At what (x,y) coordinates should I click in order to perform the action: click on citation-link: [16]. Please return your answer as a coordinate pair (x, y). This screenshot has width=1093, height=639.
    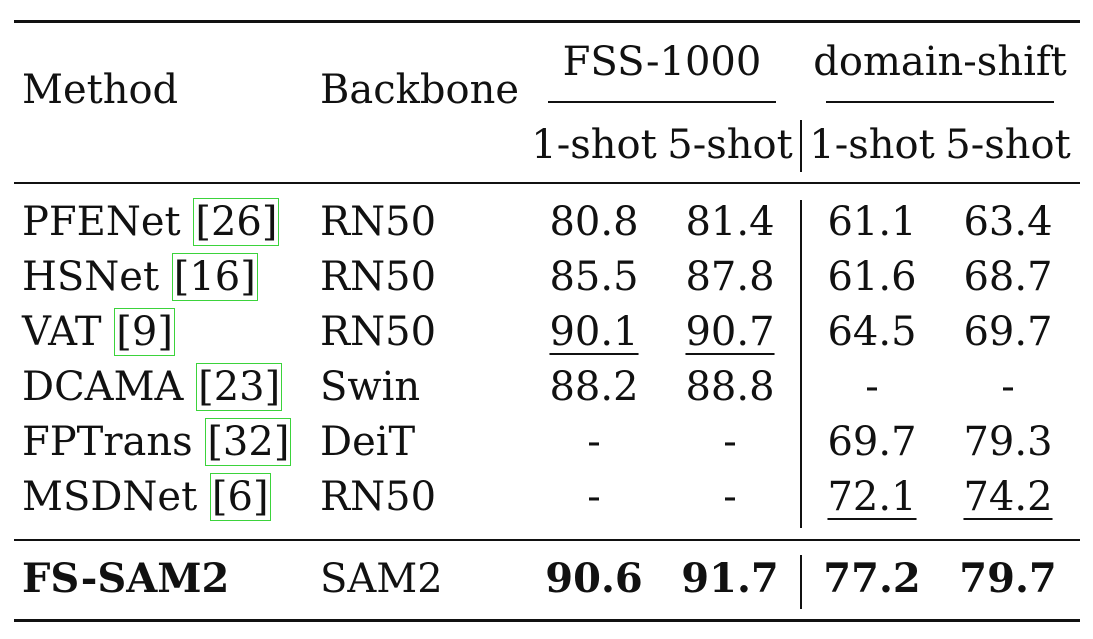
    Looking at the image, I should click on (214, 277).